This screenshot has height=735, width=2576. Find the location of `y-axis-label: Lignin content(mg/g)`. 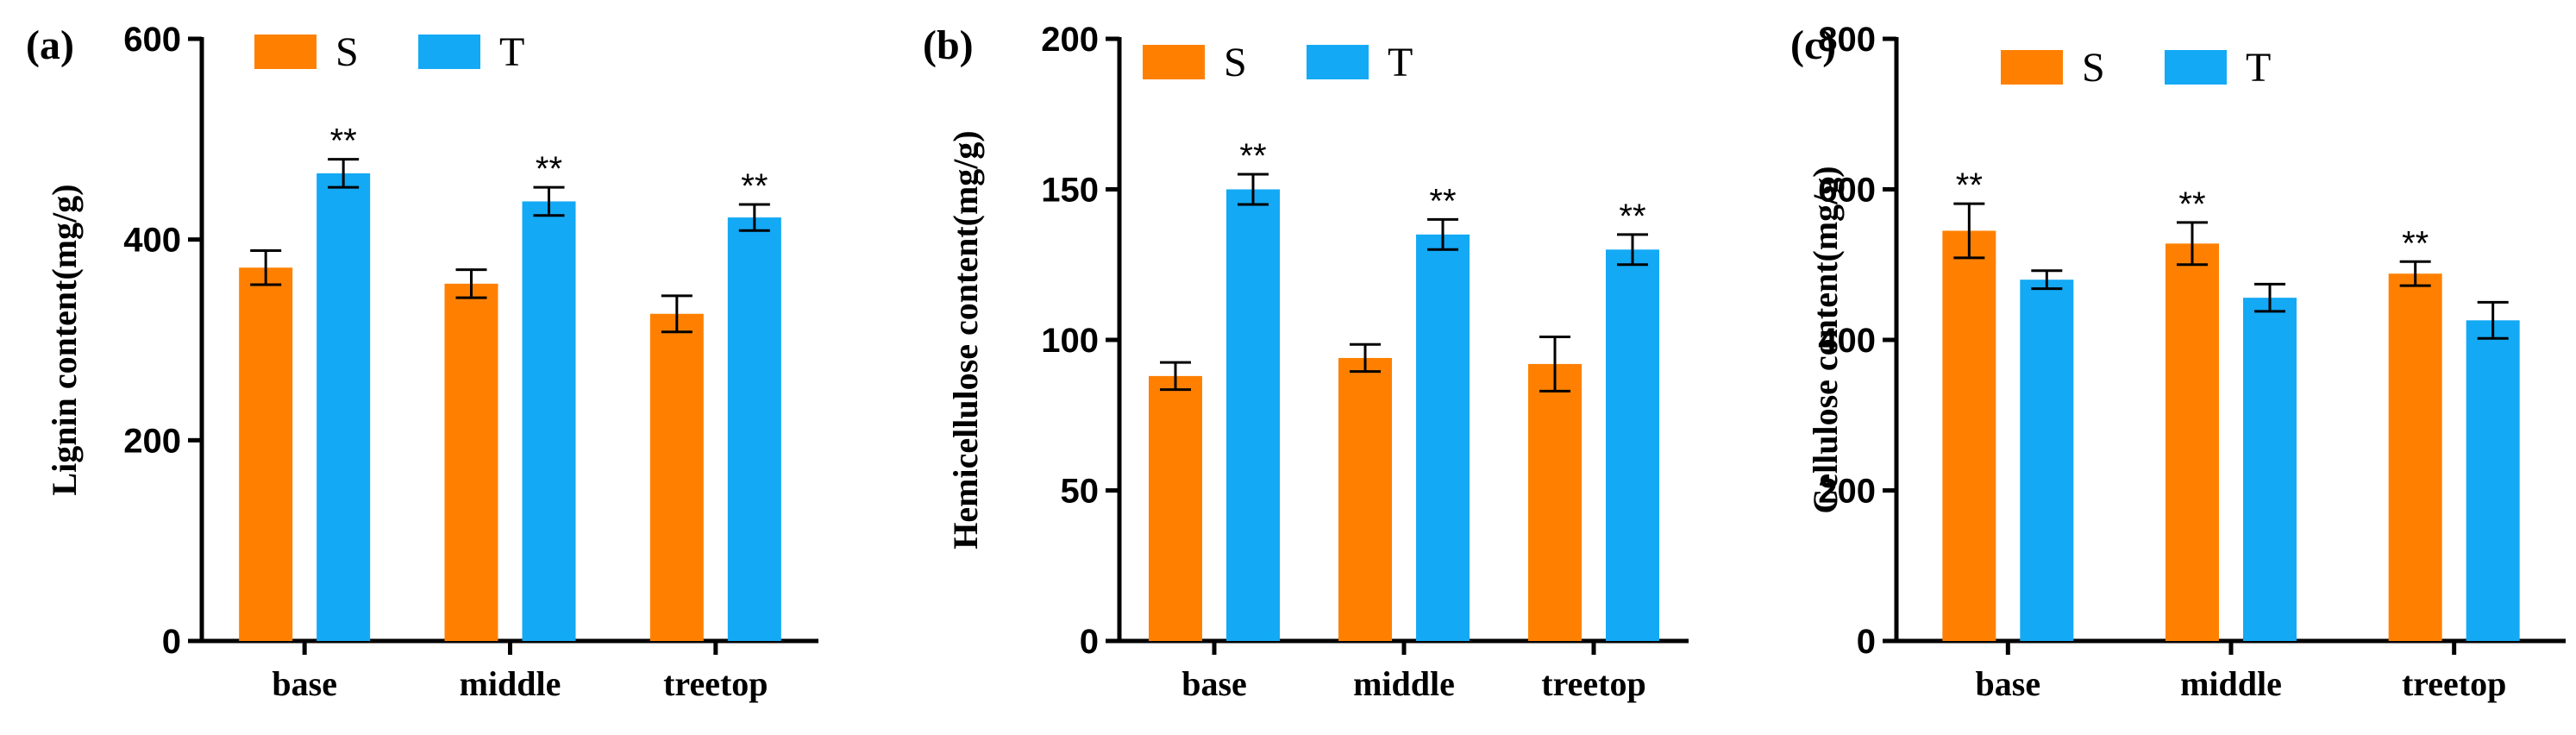

y-axis-label: Lignin content(mg/g) is located at coordinates (64, 339).